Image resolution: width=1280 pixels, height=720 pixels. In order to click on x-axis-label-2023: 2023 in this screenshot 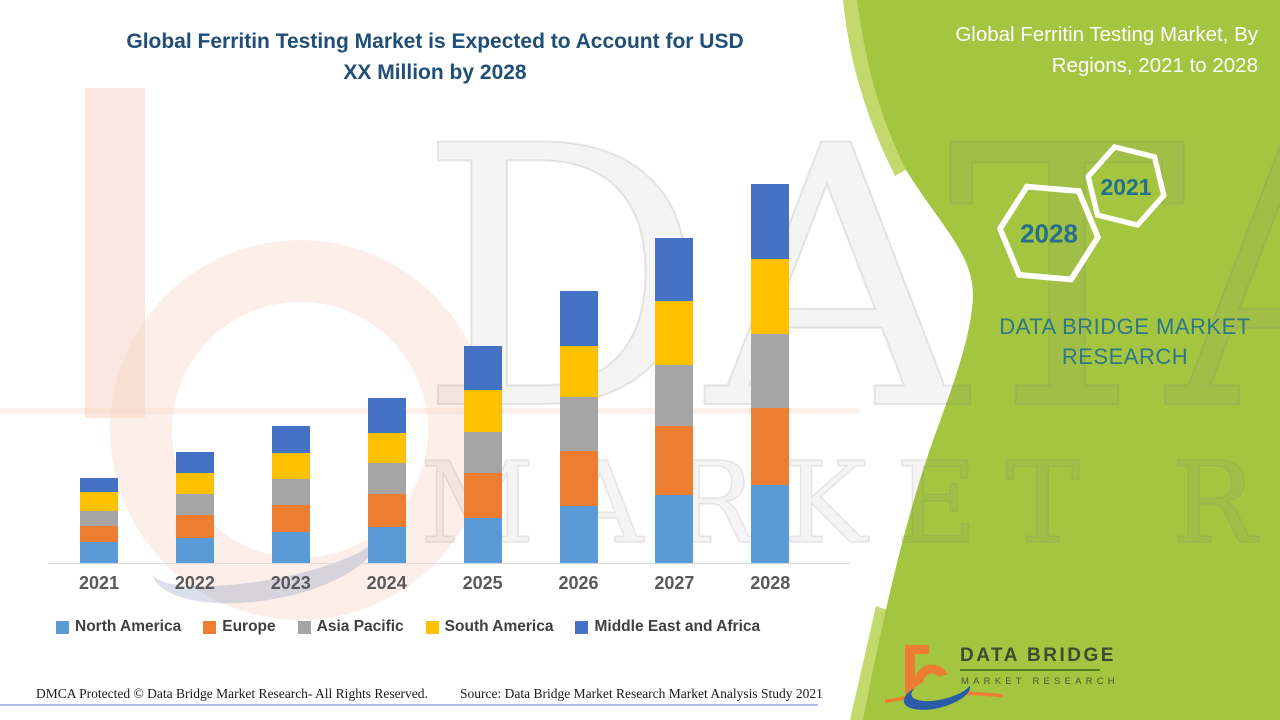, I will do `click(290, 583)`.